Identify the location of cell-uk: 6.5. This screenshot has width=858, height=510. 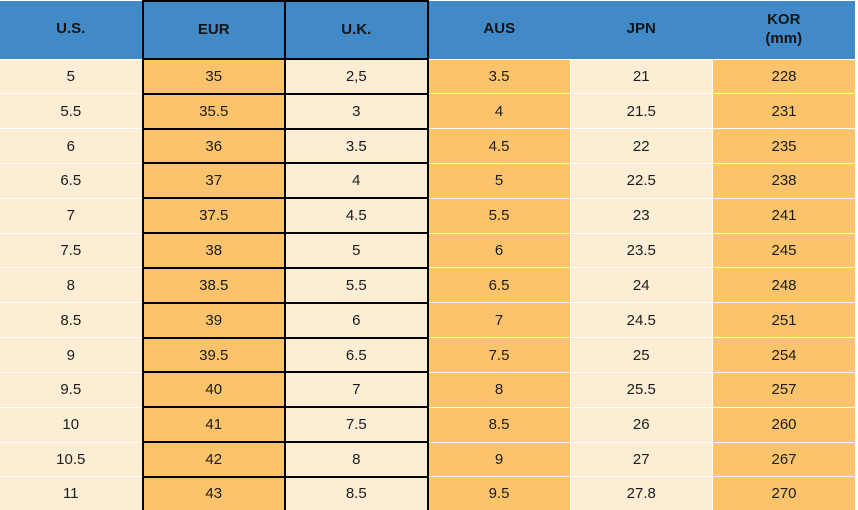
(356, 355).